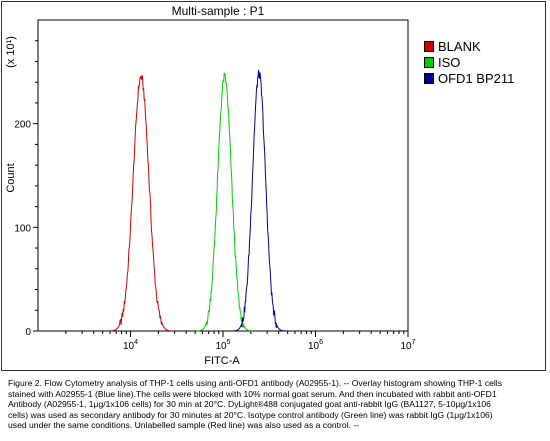  What do you see at coordinates (22, 125) in the screenshot?
I see `y-tick-label: 200` at bounding box center [22, 125].